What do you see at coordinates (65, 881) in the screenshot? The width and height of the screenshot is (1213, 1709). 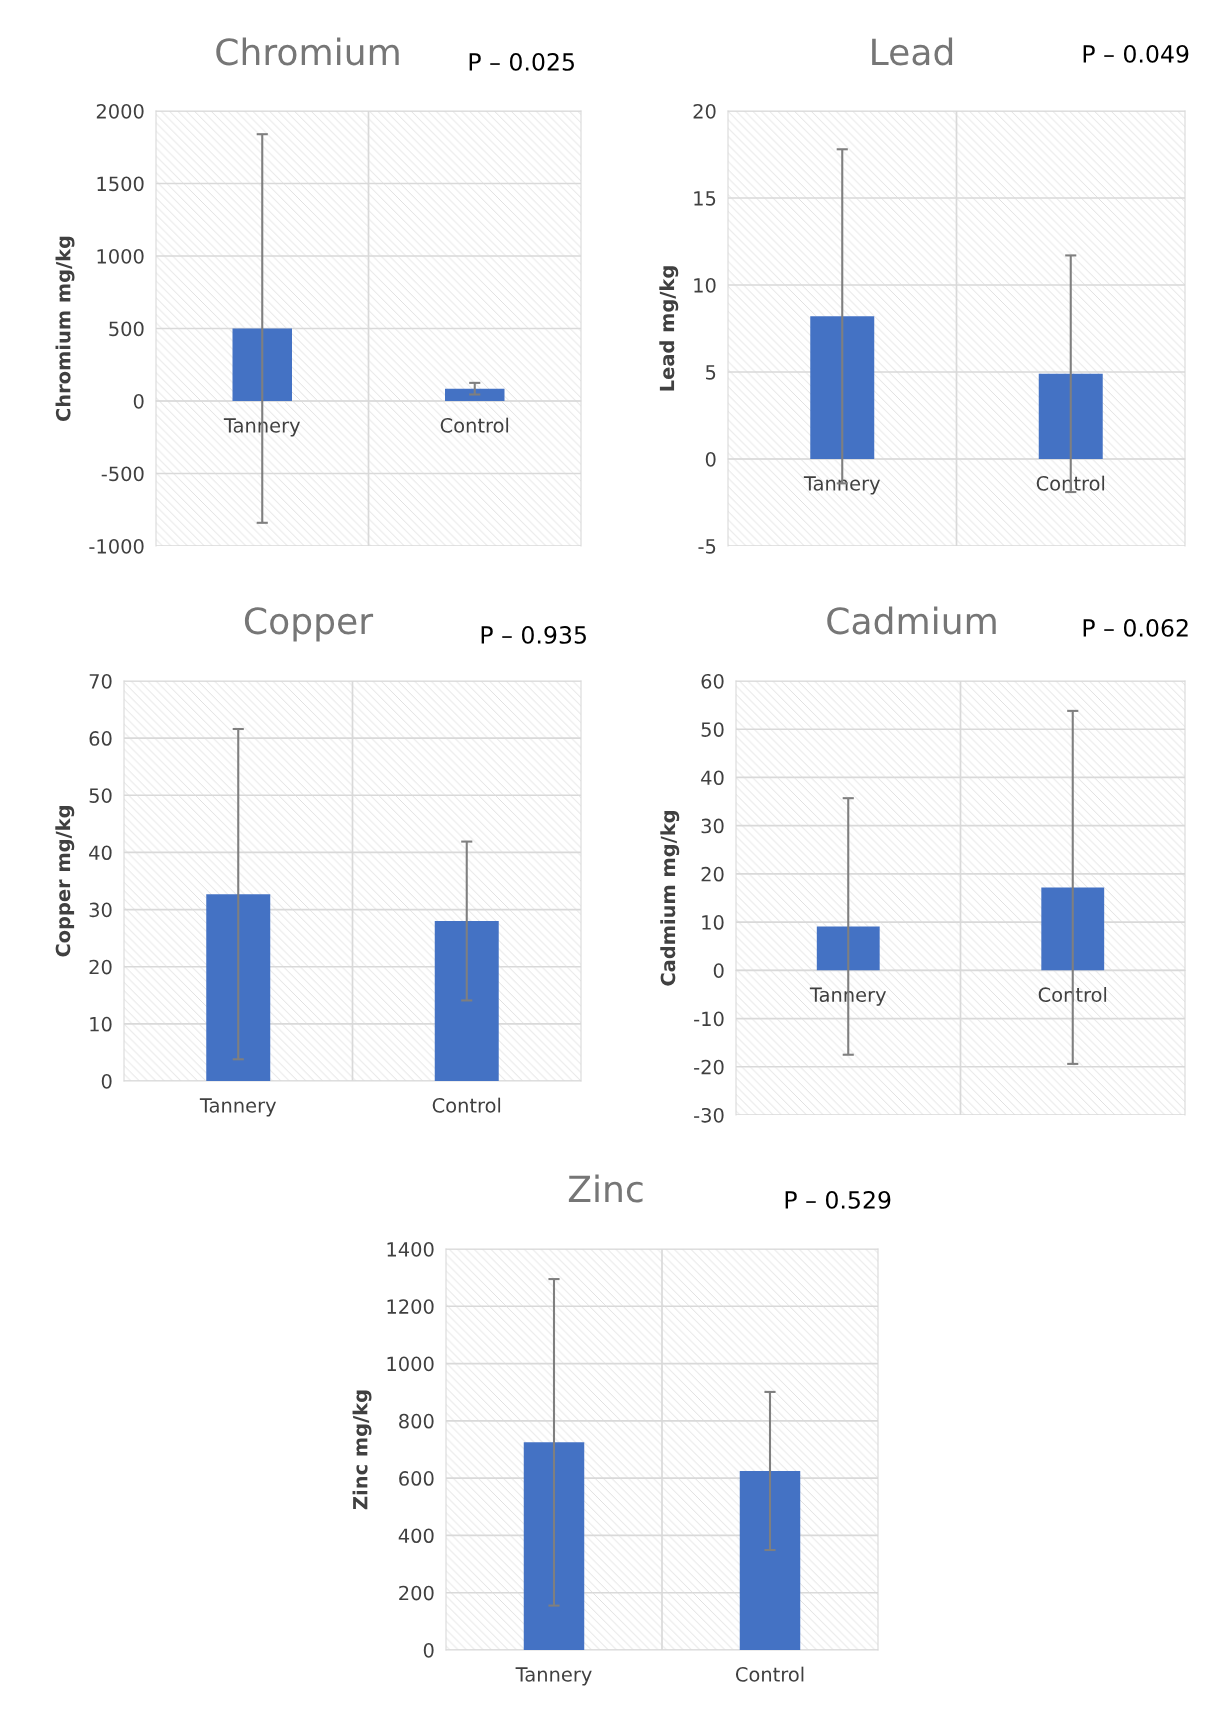 I see `y-axis-title: Copper mg/kg` at bounding box center [65, 881].